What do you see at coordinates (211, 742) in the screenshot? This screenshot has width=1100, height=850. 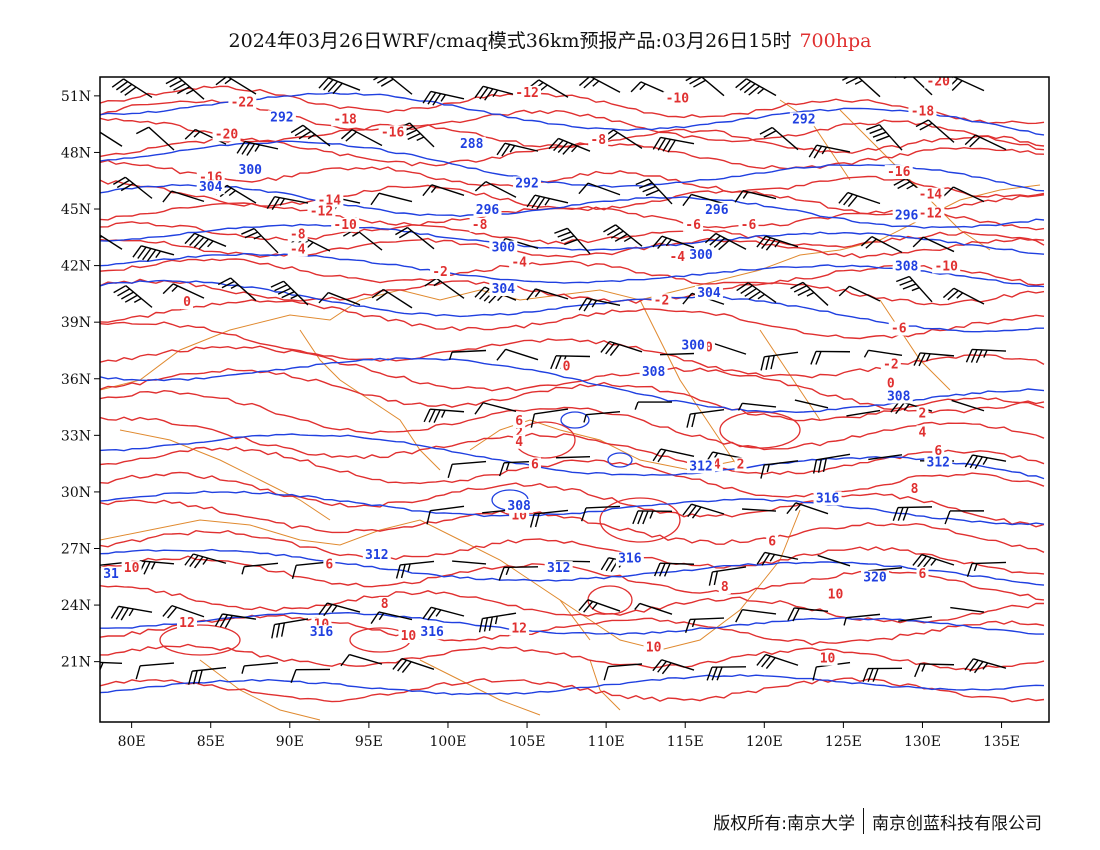 I see `lon-tick-label: 85E` at bounding box center [211, 742].